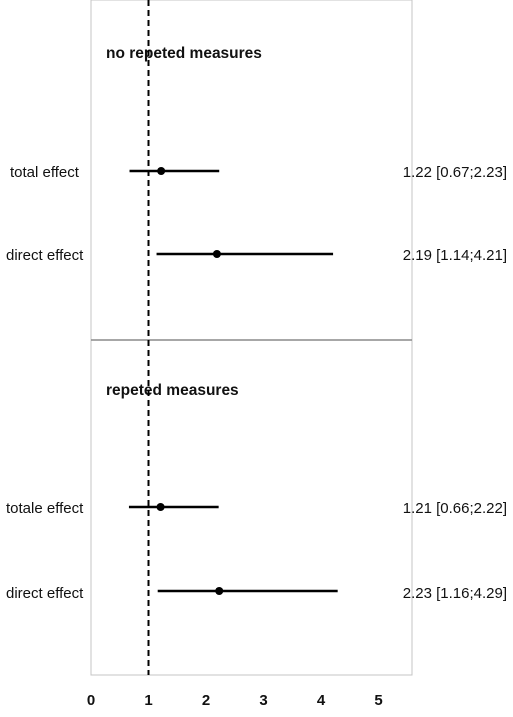 This screenshot has width=513, height=717. Describe the element at coordinates (455, 172) in the screenshot. I see `ci-text: 1.22 [0.67;2.23]` at that location.